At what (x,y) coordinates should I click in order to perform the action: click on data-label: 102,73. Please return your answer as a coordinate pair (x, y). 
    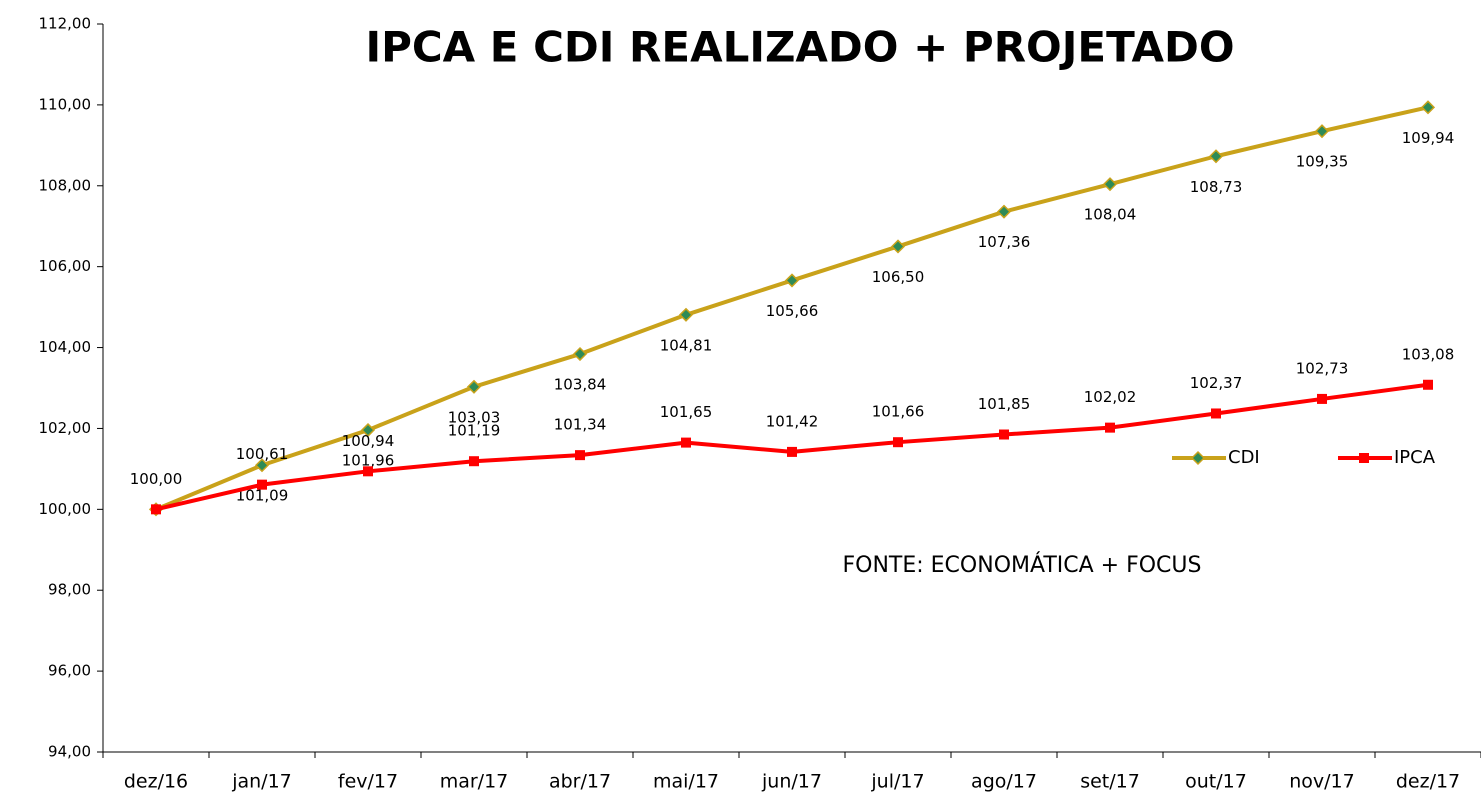
    Looking at the image, I should click on (1322, 368).